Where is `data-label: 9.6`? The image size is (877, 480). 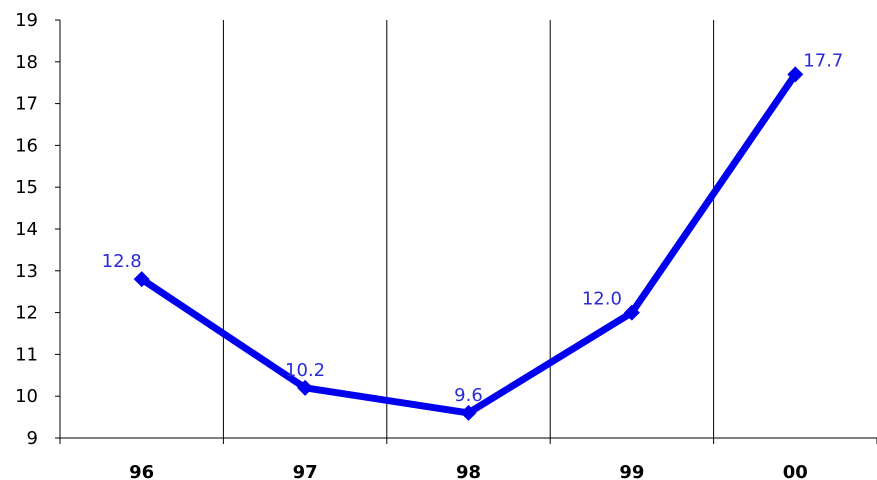
data-label: 9.6 is located at coordinates (468, 395).